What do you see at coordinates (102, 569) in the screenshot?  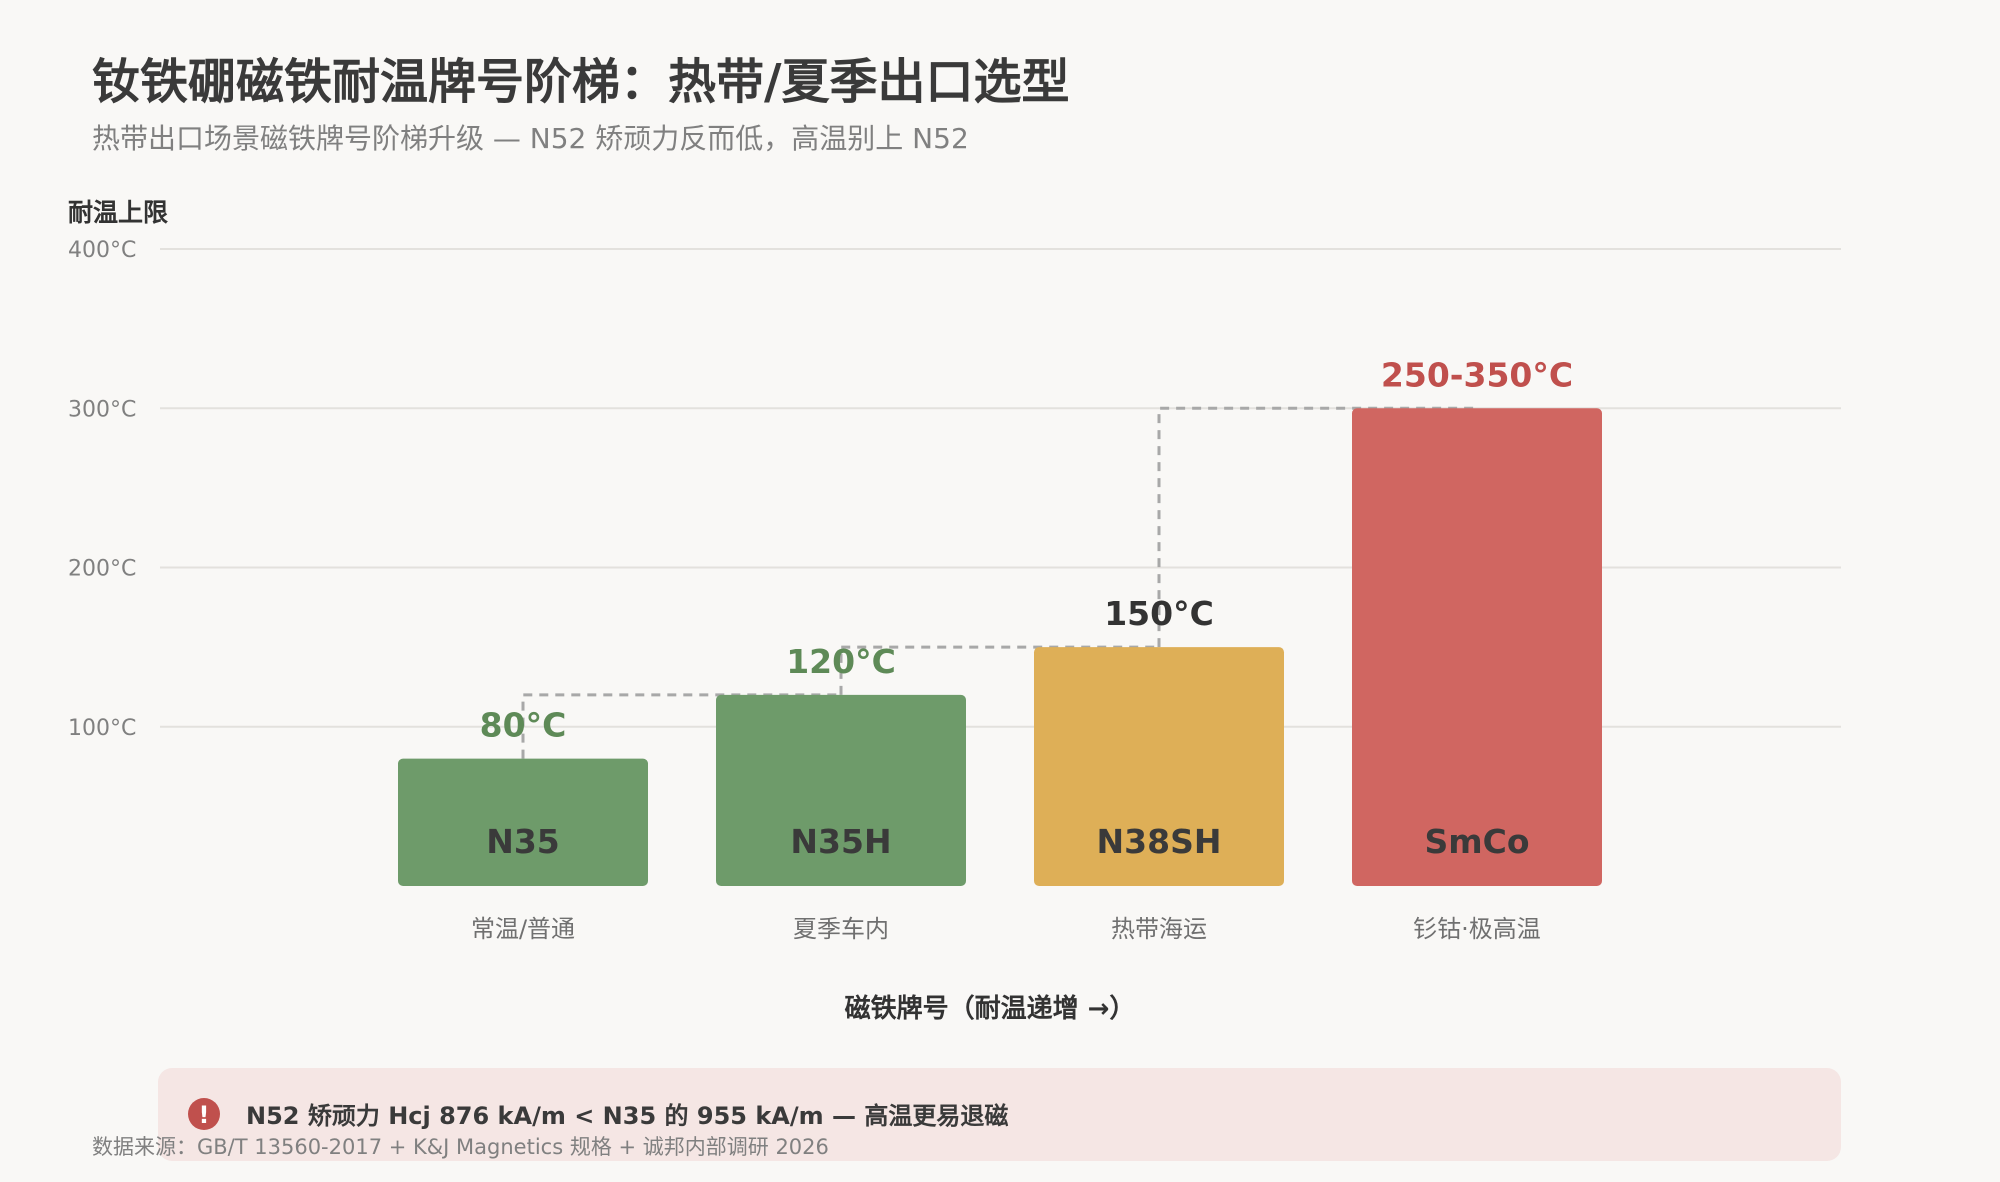 I see `y-tick-label: 200°C` at bounding box center [102, 569].